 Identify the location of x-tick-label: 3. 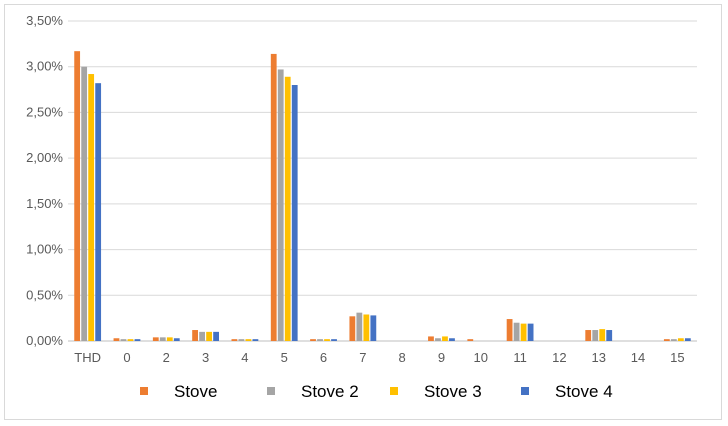
(205, 357).